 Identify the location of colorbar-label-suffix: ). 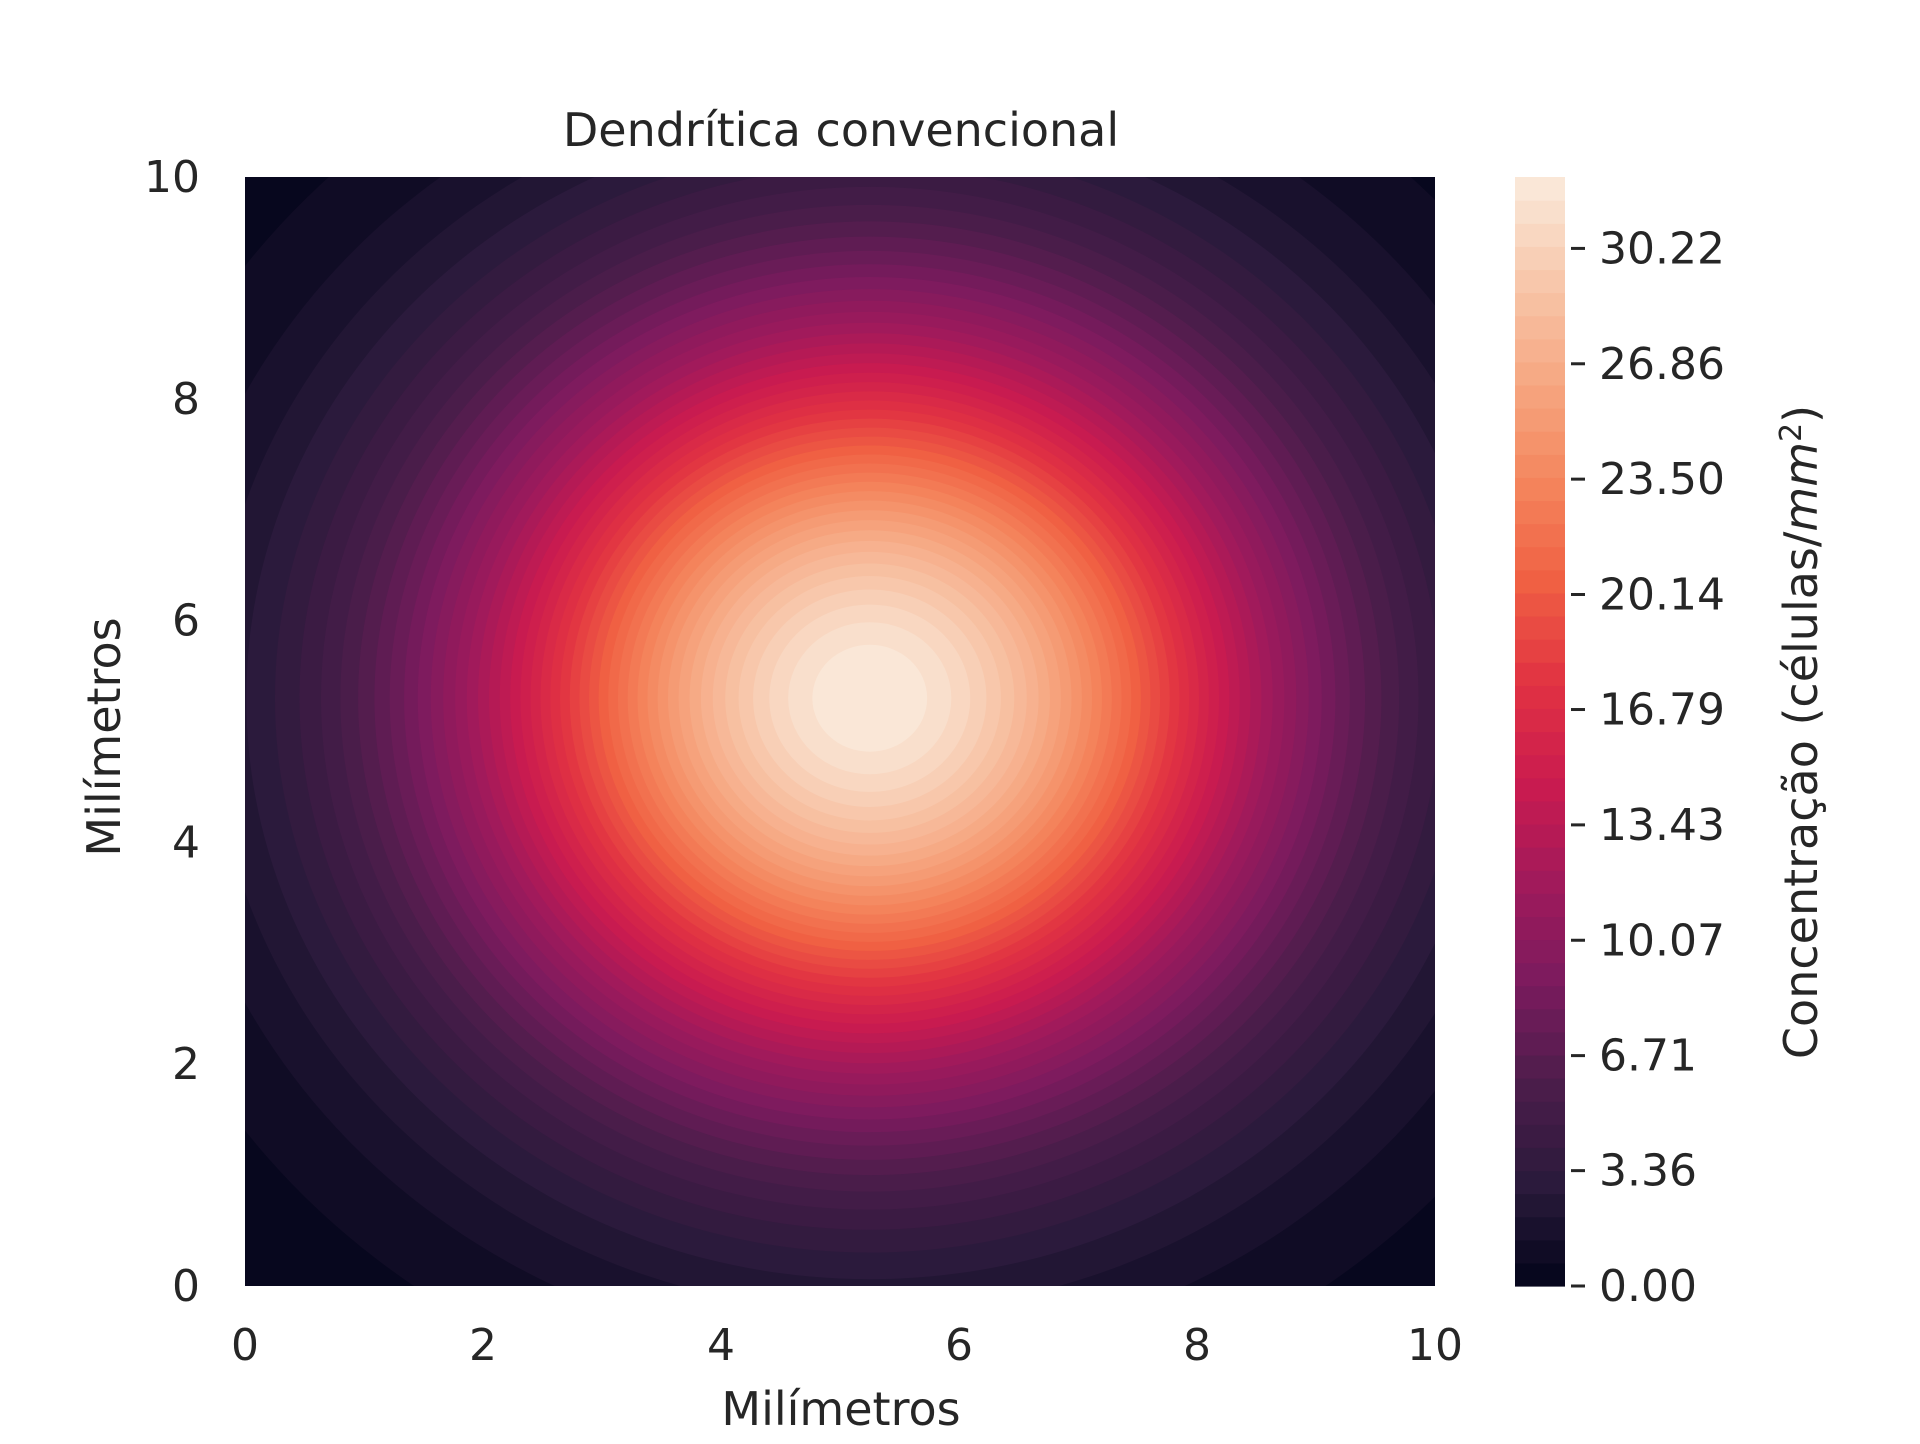
(1801, 414).